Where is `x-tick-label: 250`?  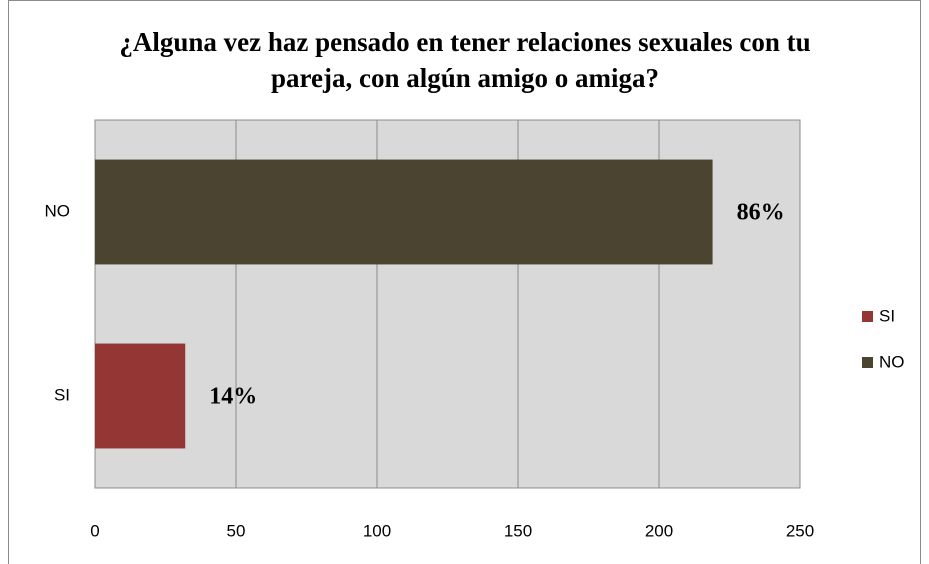 x-tick-label: 250 is located at coordinates (800, 530).